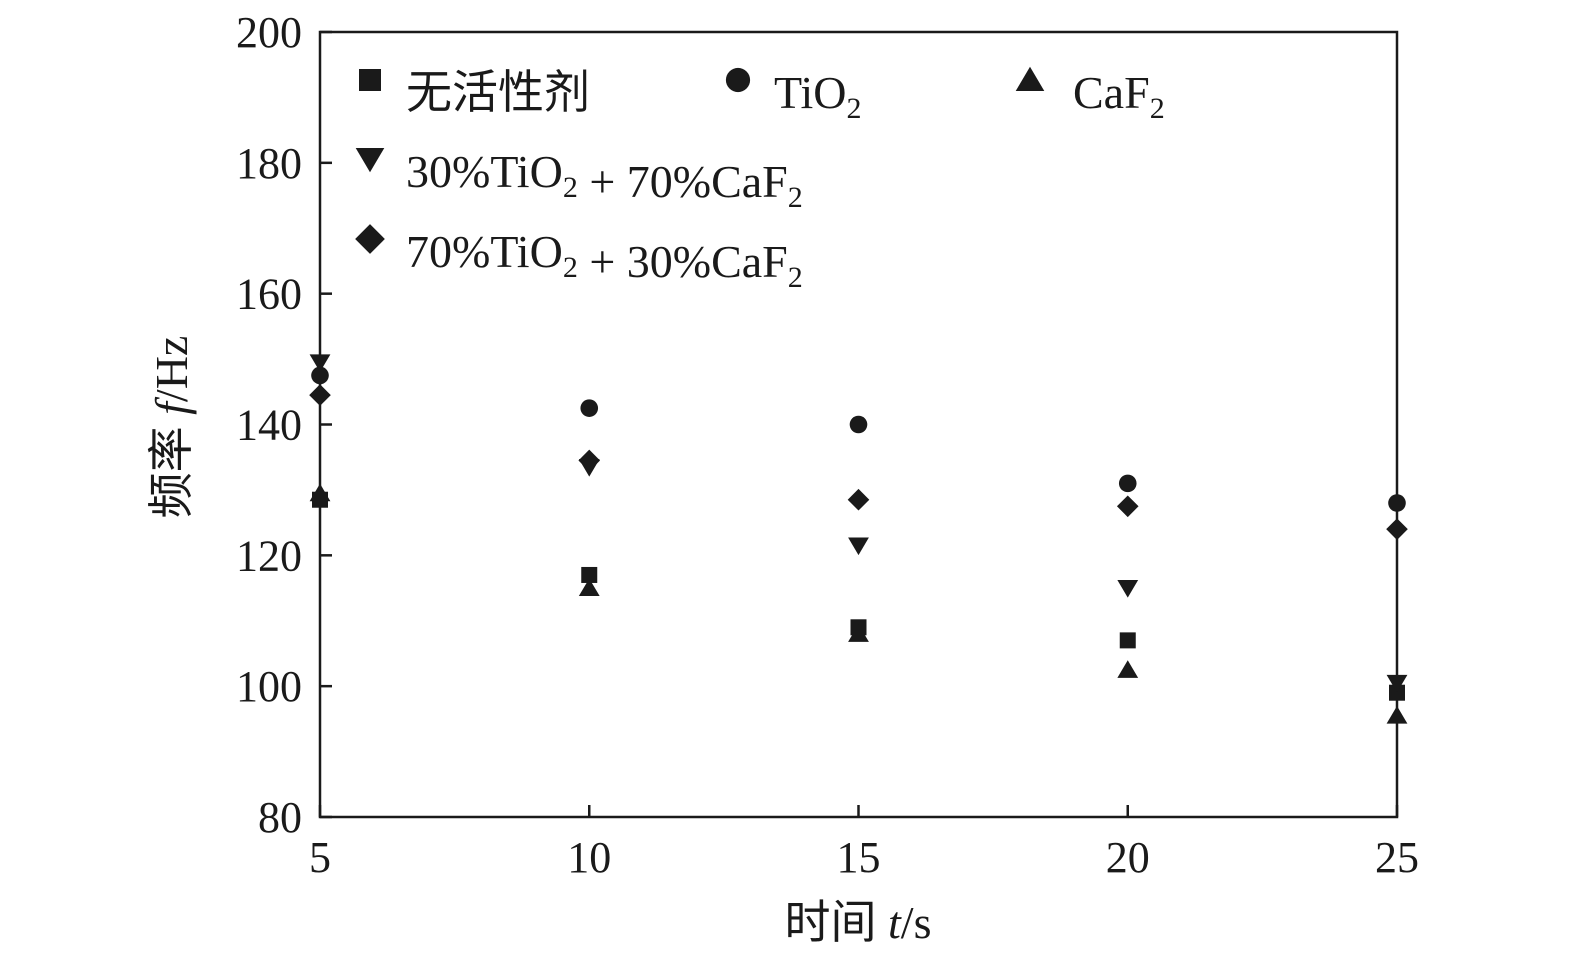 The image size is (1575, 965). I want to click on legend-item-s3: CaF2, so click(1090, 95).